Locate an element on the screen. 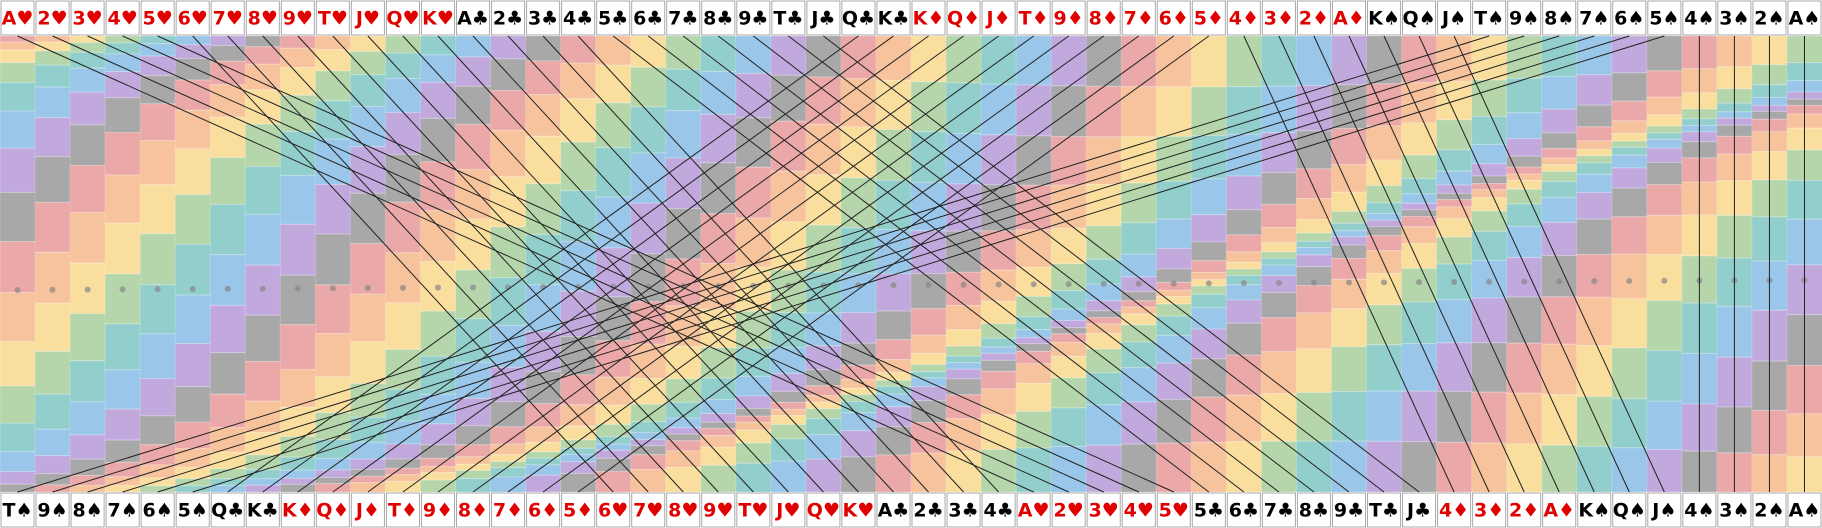 The width and height of the screenshot is (1822, 528). card-label: A♣ is located at coordinates (473, 19).